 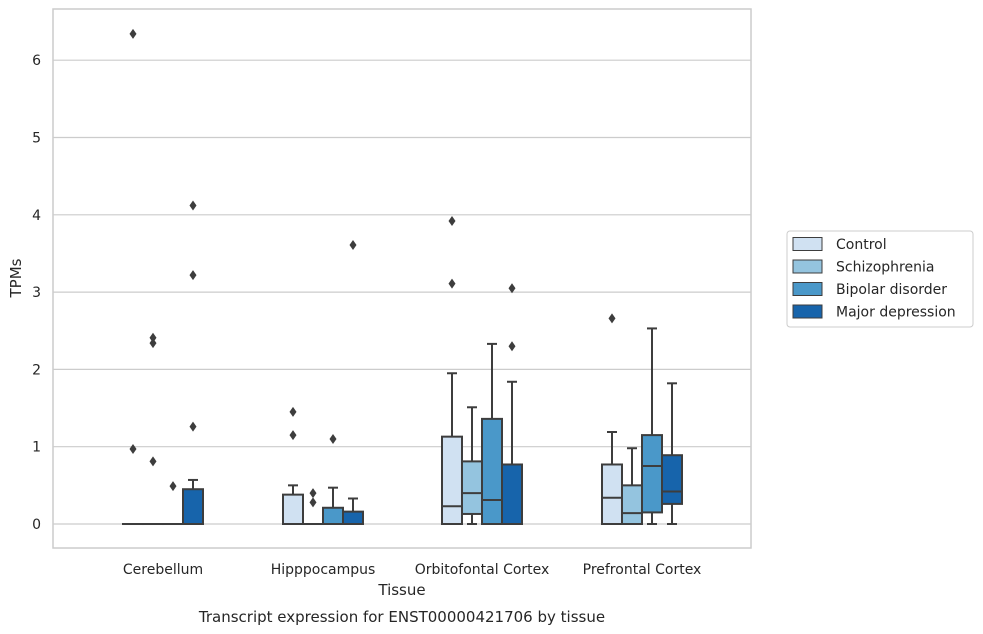 I want to click on y-tick-labels: 0 1 2 3 4 5 6, so click(x=36, y=293).